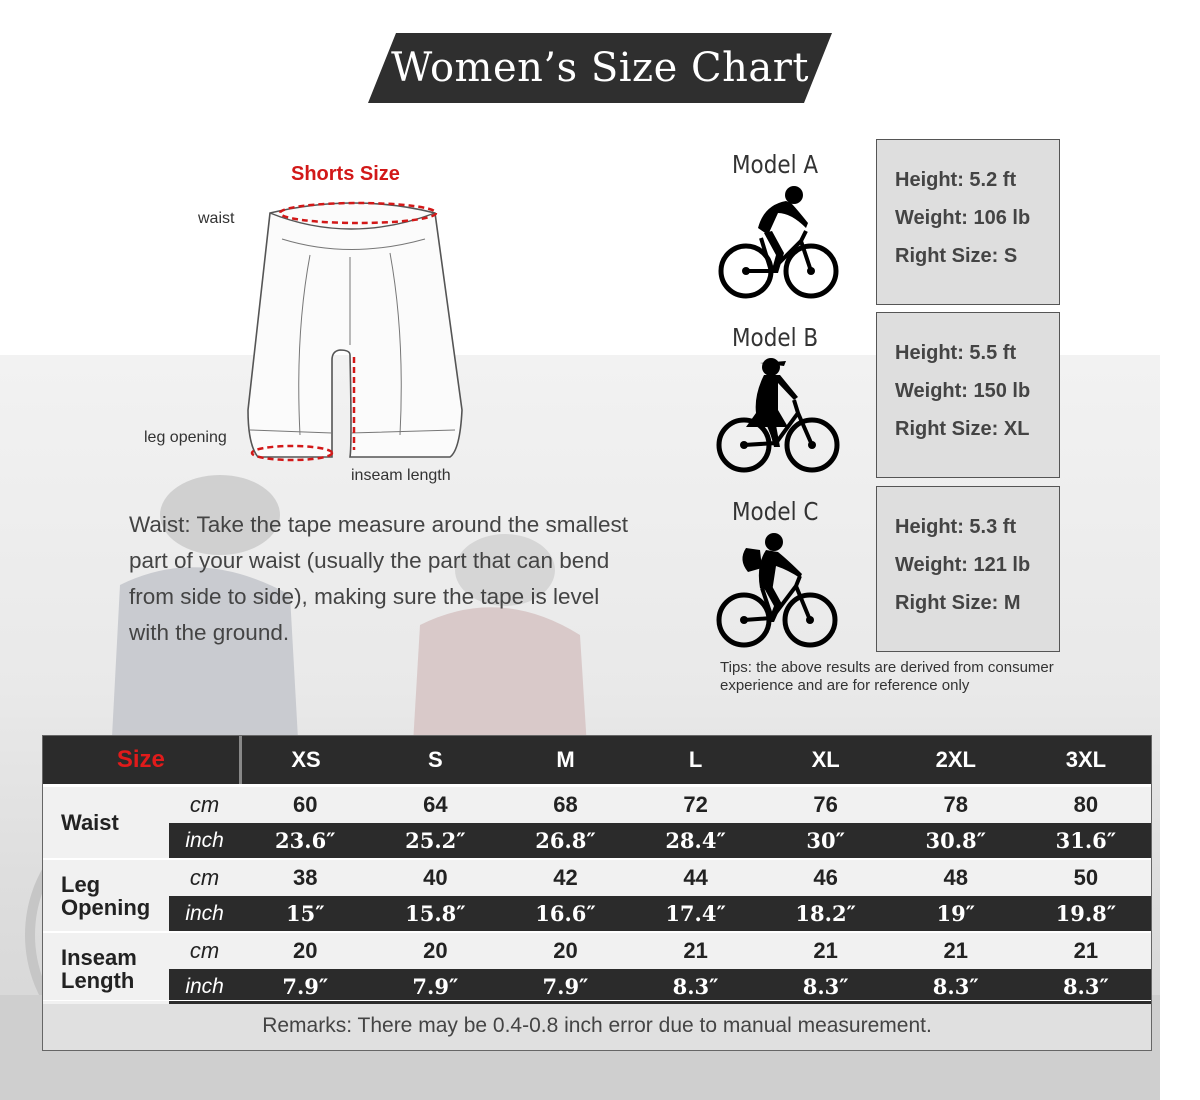  Describe the element at coordinates (305, 878) in the screenshot. I see `table-cell: 38` at that location.